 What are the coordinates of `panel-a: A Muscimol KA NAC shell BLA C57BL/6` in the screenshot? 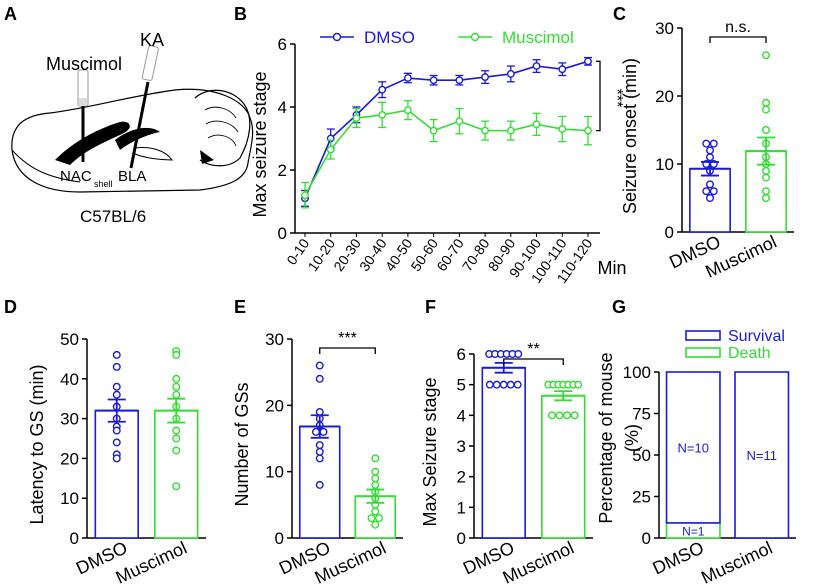 It's located at (129, 115).